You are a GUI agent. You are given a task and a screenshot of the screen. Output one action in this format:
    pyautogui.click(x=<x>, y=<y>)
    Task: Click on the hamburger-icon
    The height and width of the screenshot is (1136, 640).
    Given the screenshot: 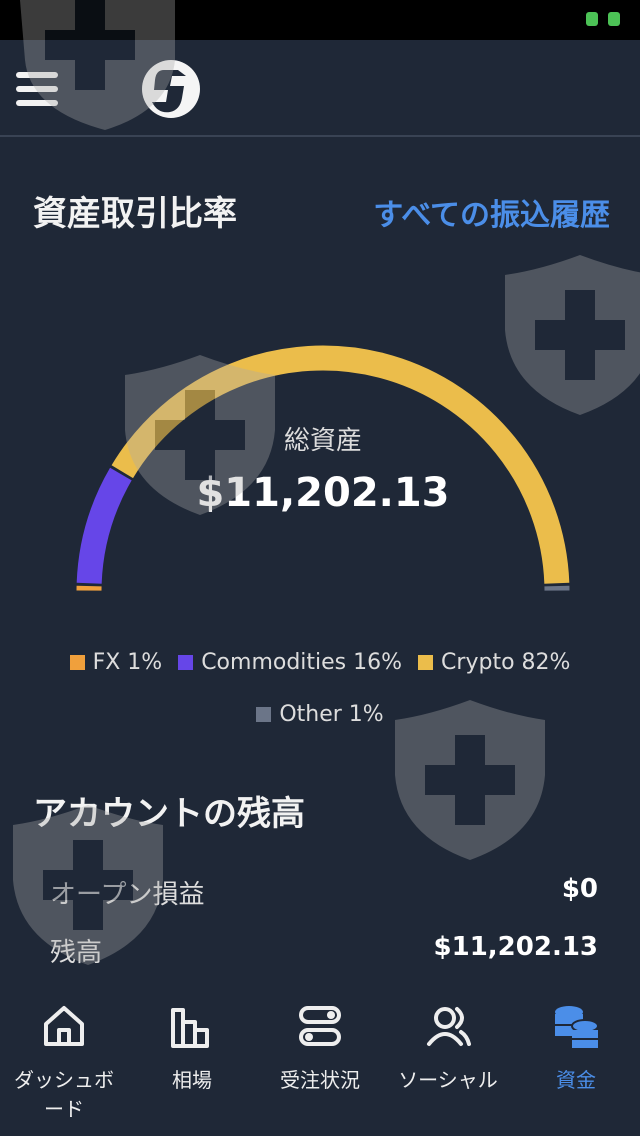 What is the action you would take?
    pyautogui.click(x=37, y=89)
    